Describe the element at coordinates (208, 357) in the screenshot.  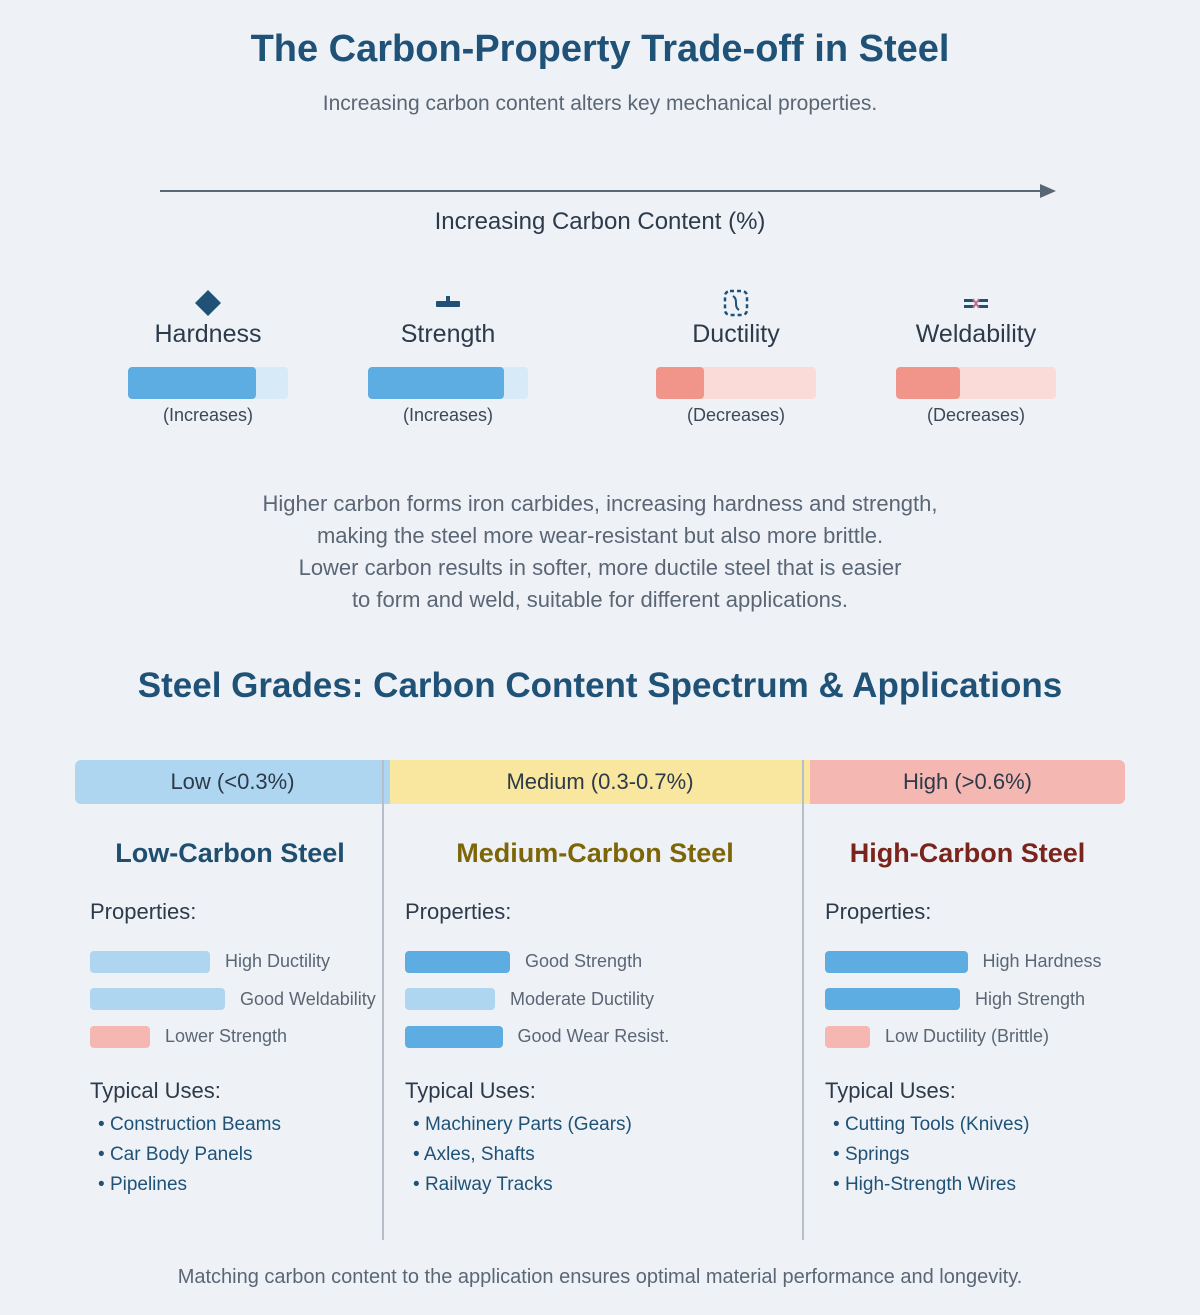
I see `property-hardness: Hardness (Increases)` at that location.